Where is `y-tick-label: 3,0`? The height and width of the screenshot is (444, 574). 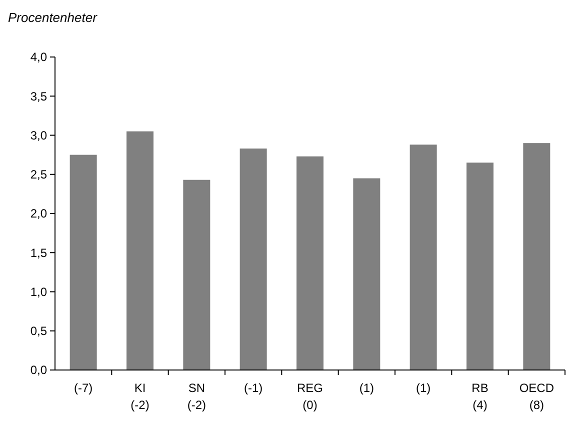
y-tick-label: 3,0 is located at coordinates (39, 135).